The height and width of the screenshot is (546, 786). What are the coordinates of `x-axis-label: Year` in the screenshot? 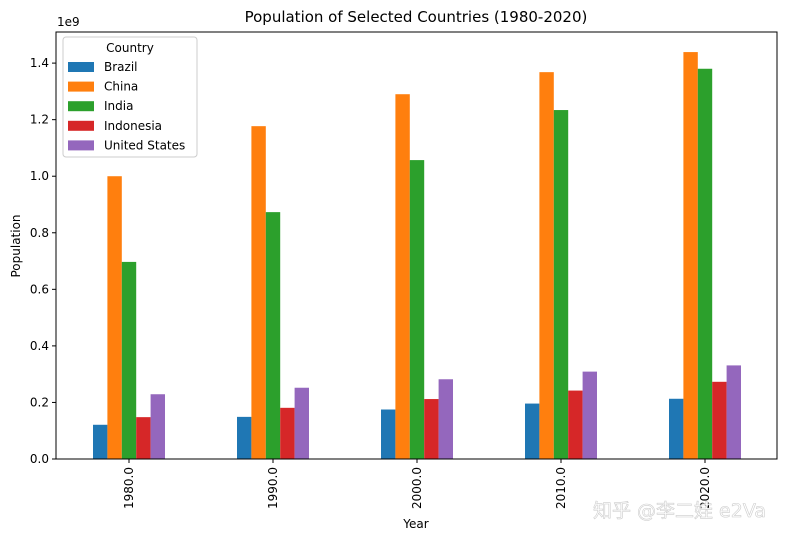 It's located at (415, 524).